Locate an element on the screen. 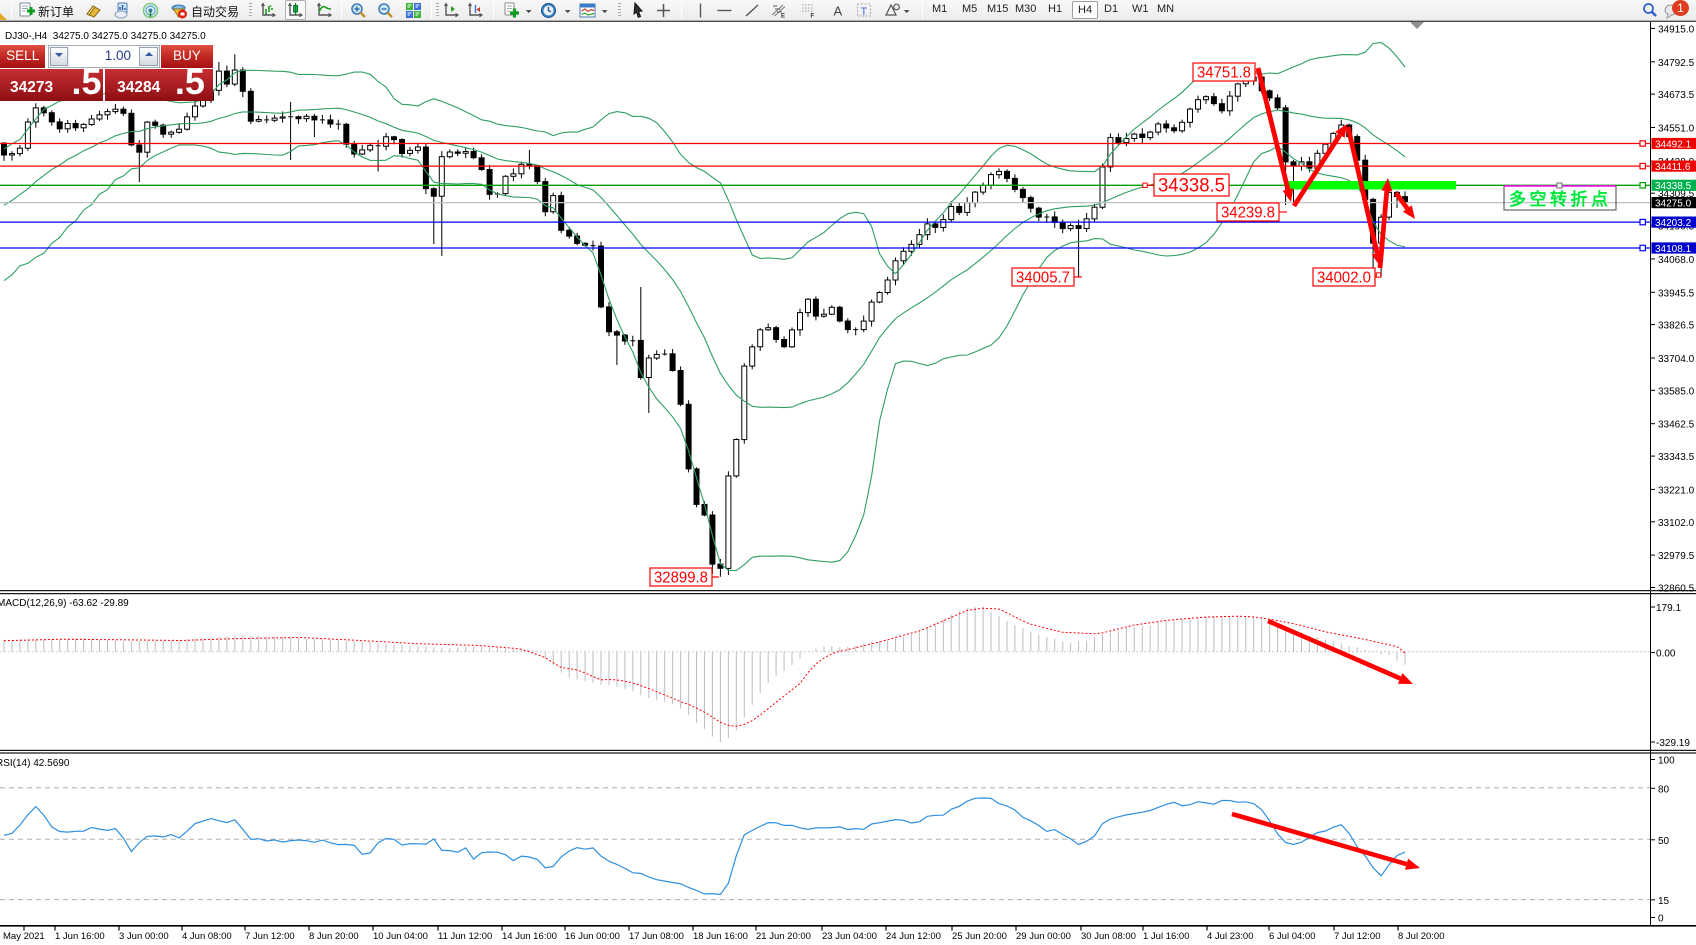 The height and width of the screenshot is (945, 1696). svg-text: 6 Jul 04:00 is located at coordinates (1292, 936).